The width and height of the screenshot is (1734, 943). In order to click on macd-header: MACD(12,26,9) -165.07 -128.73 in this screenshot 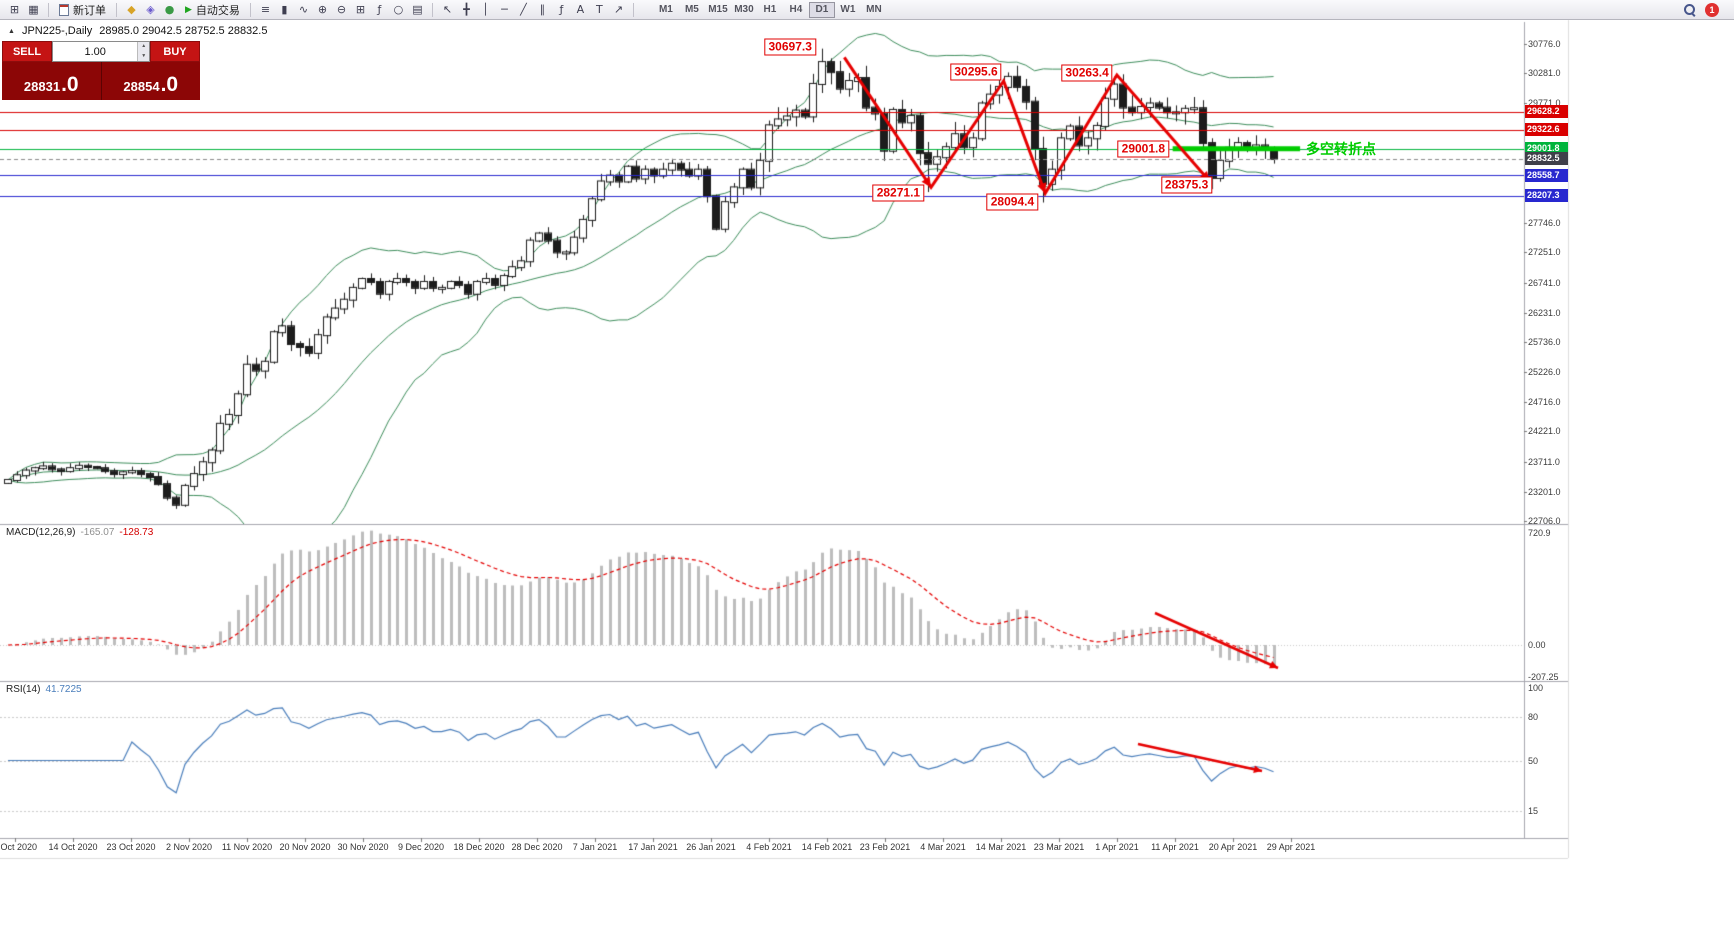, I will do `click(79, 532)`.